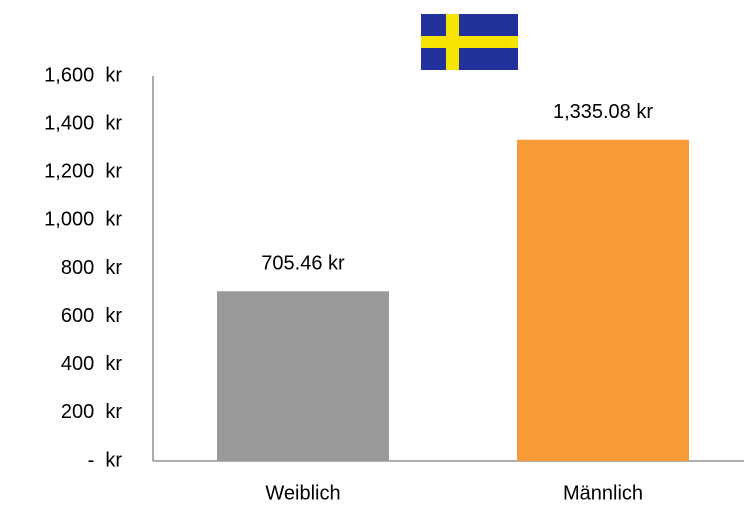 The image size is (744, 513). What do you see at coordinates (83, 75) in the screenshot?
I see `y-tick-label: 1,600 kr` at bounding box center [83, 75].